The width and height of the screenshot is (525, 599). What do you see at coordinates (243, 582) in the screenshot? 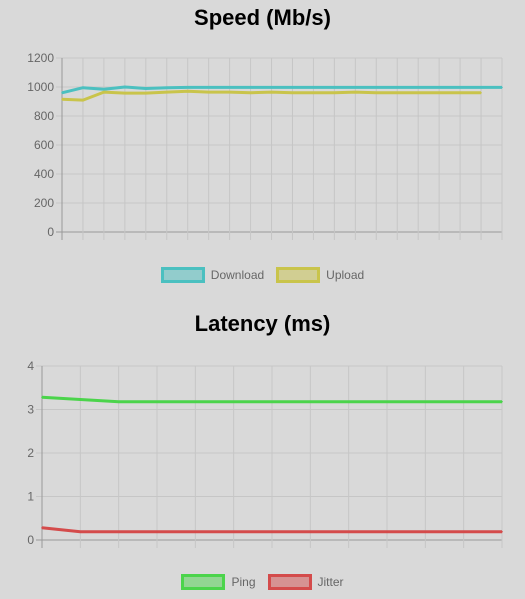
I see `legend-label-ping: Ping` at bounding box center [243, 582].